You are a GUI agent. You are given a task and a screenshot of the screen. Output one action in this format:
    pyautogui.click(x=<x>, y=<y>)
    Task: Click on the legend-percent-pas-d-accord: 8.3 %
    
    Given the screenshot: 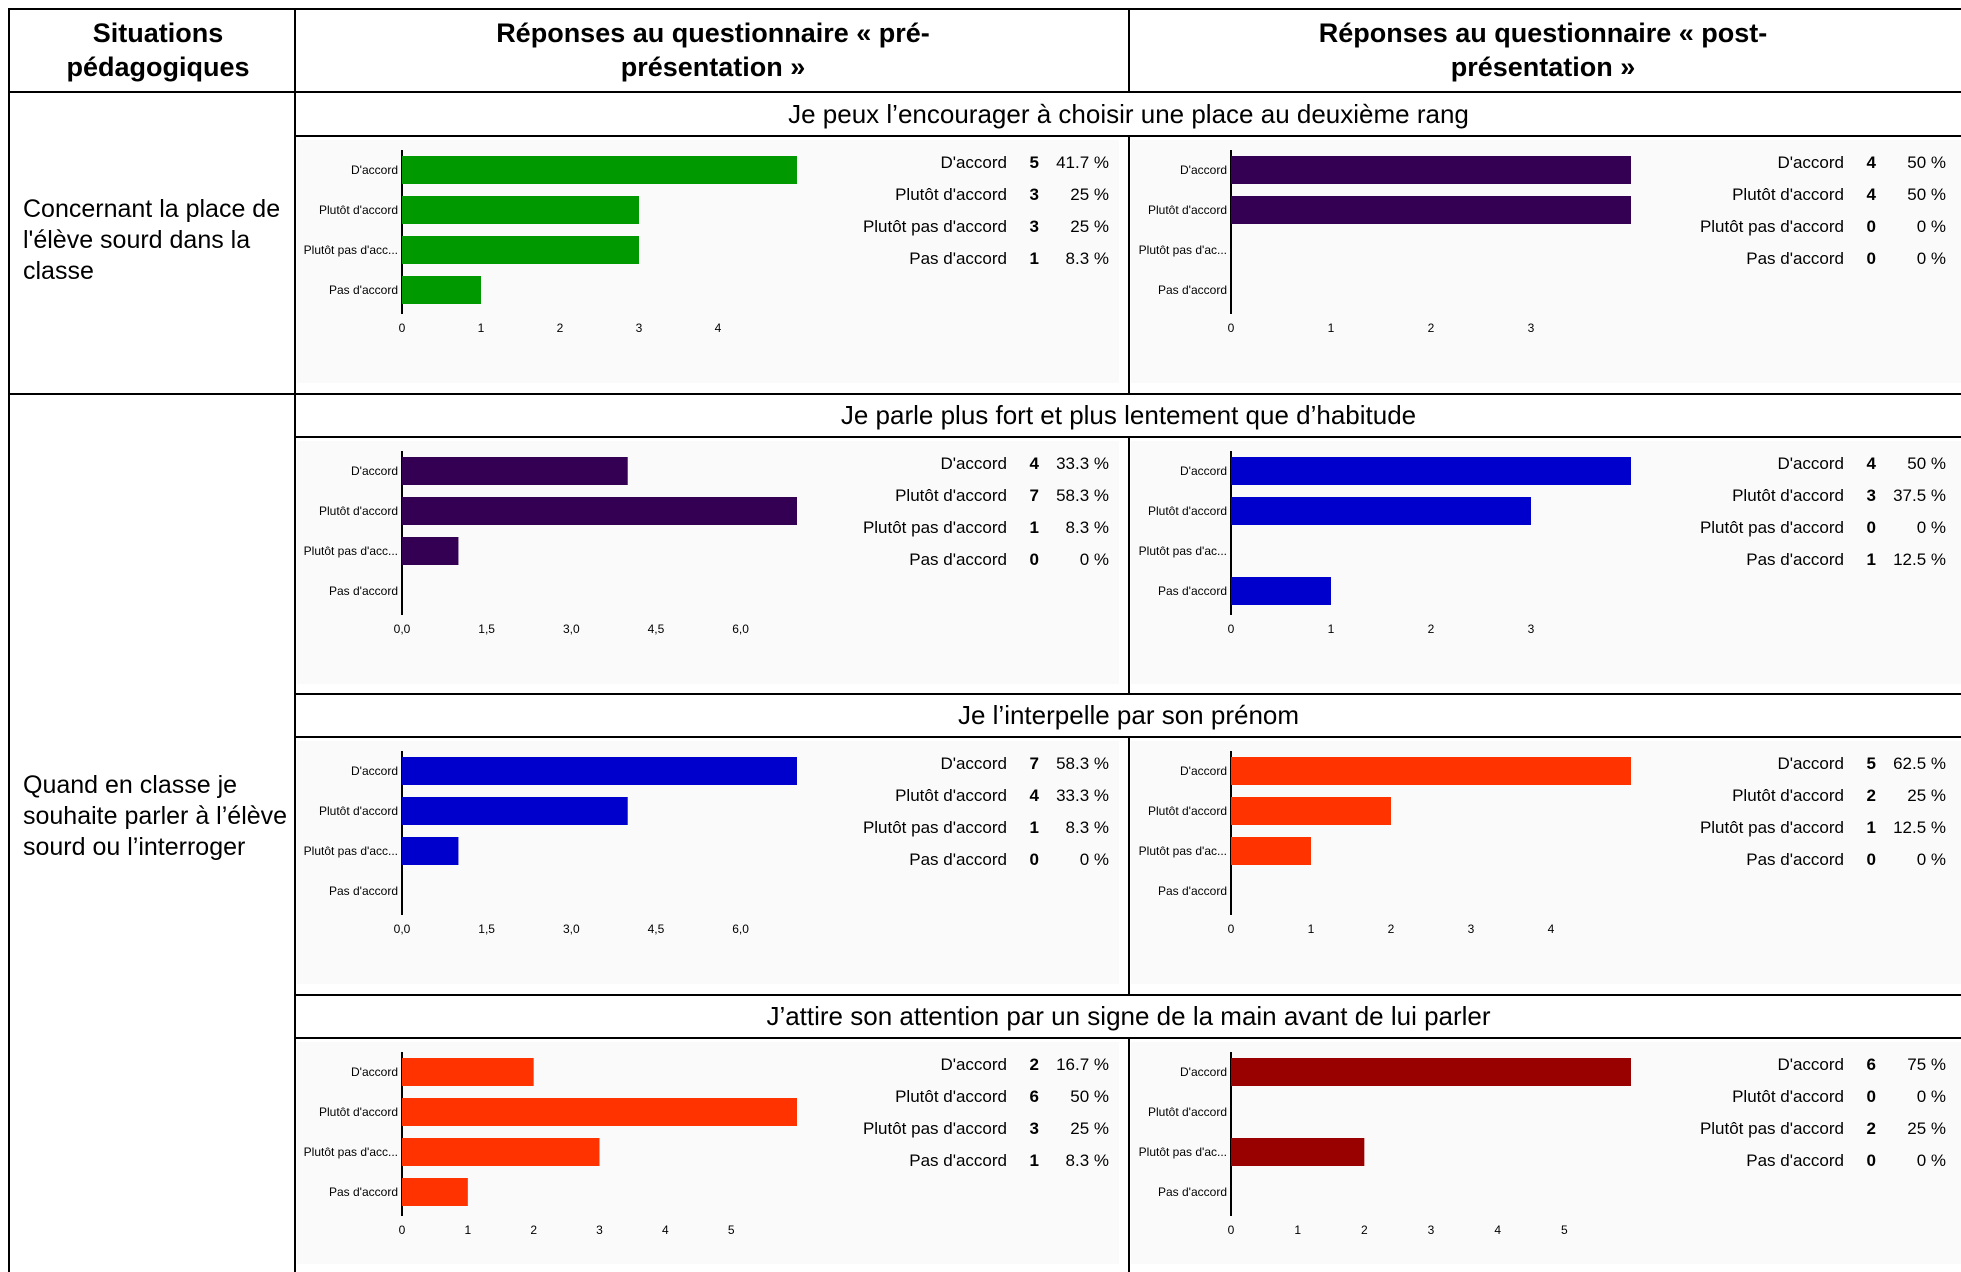 What is the action you would take?
    pyautogui.click(x=1087, y=1160)
    